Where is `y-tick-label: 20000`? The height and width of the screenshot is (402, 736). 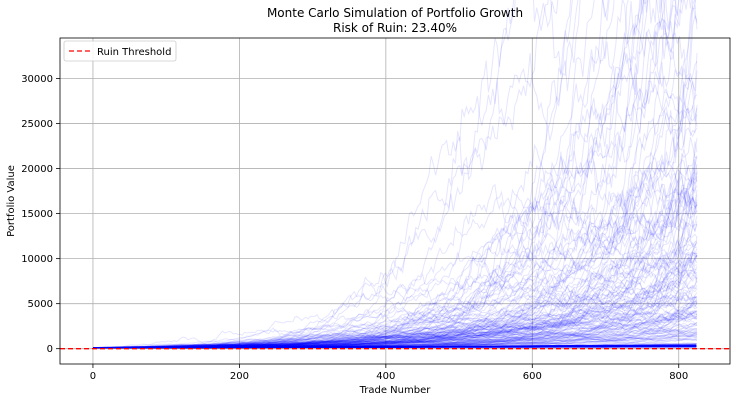
y-tick-label: 20000 is located at coordinates (37, 169).